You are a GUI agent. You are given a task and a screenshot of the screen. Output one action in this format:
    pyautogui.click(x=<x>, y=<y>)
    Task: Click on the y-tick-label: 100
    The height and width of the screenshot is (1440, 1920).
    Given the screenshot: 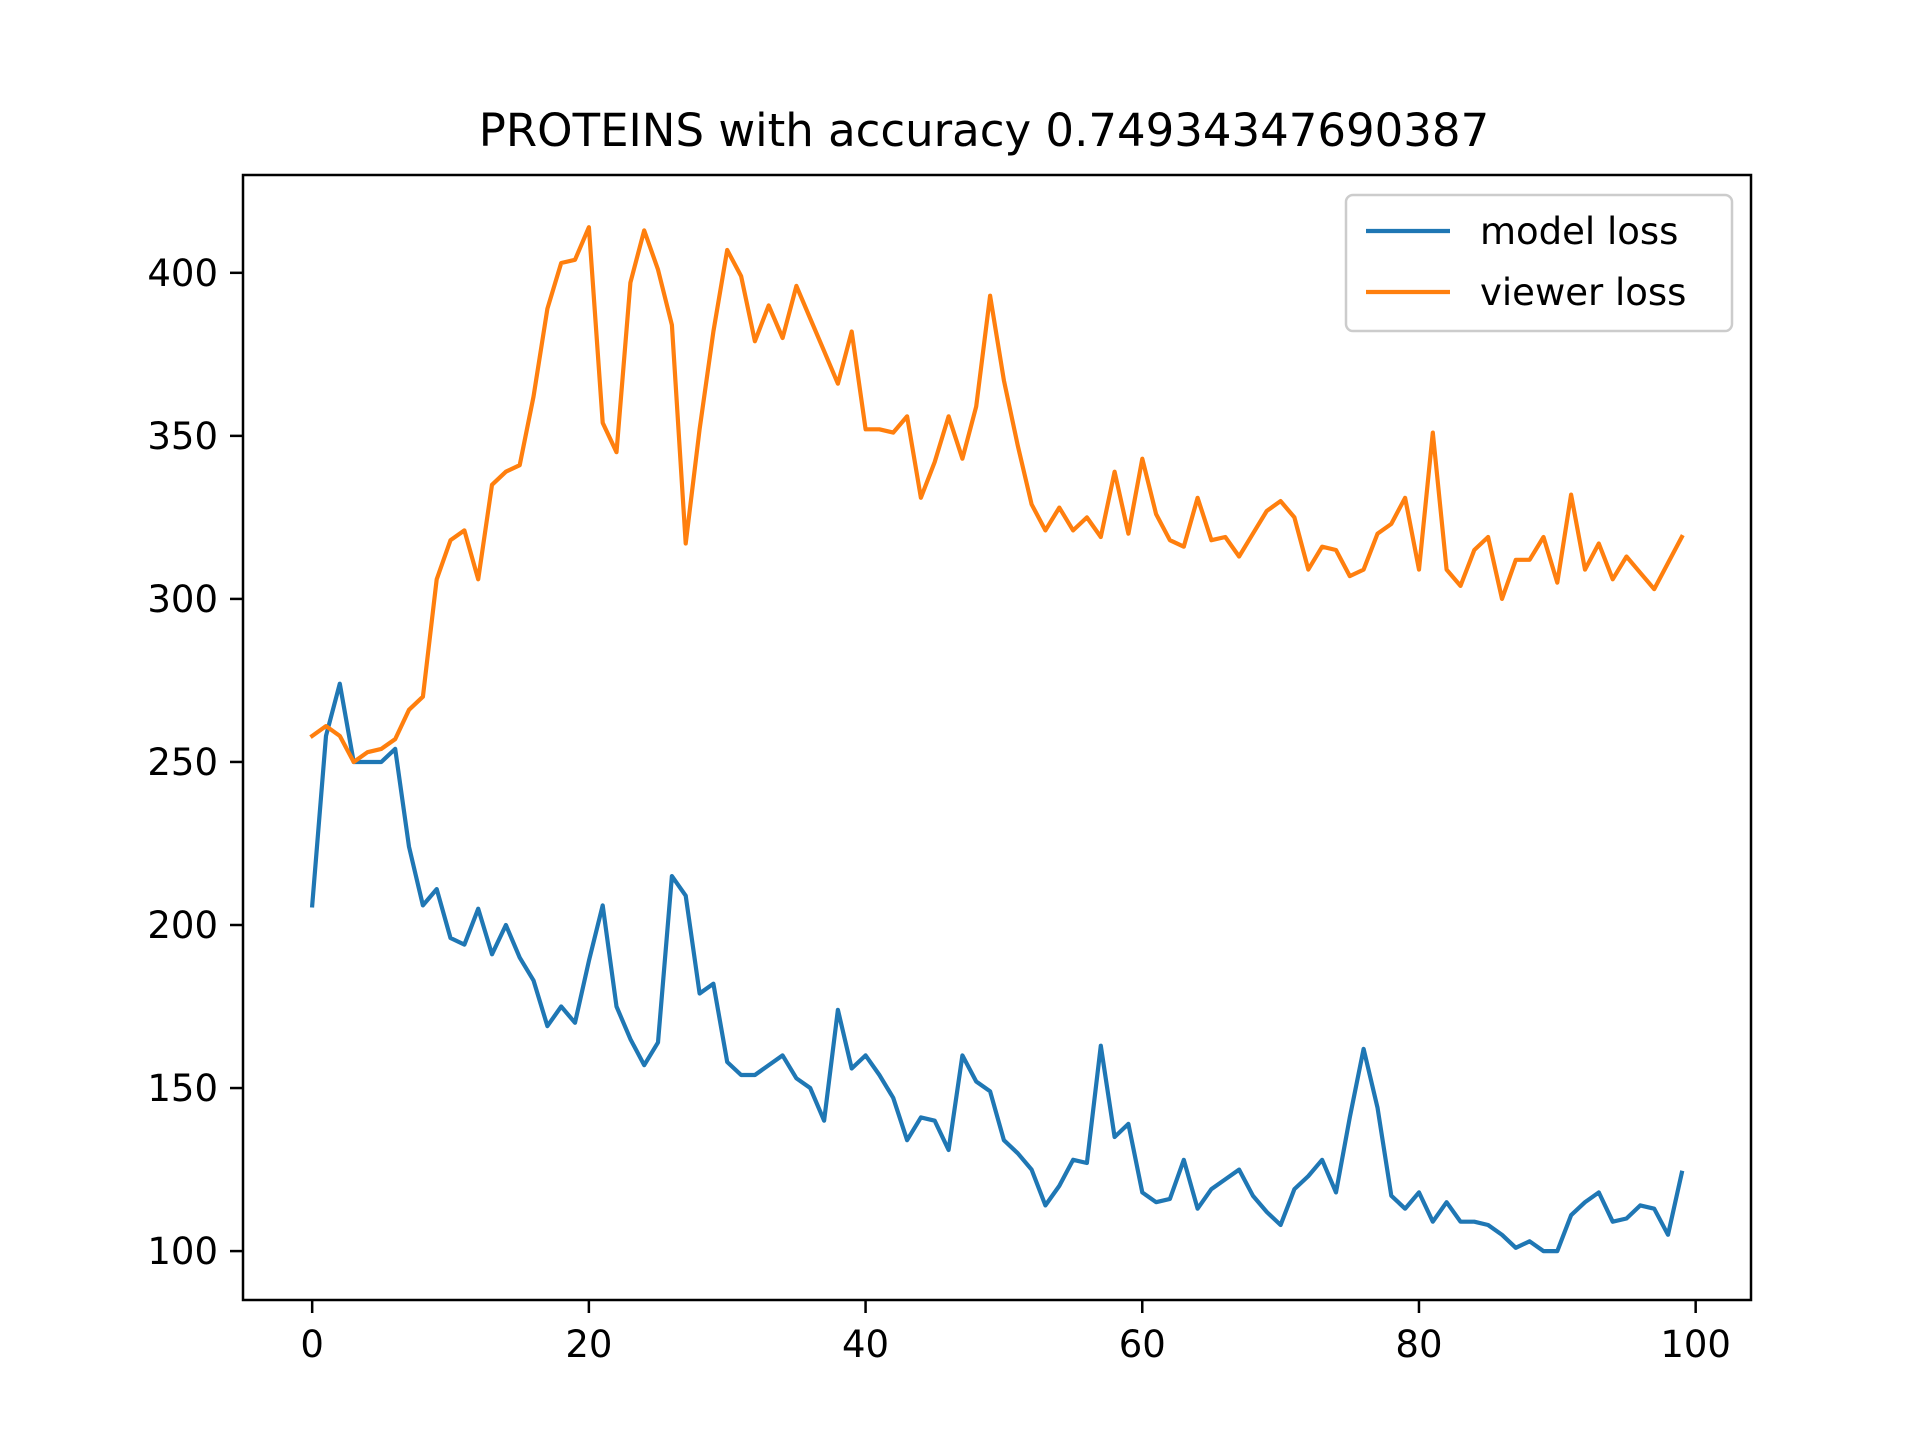 What is the action you would take?
    pyautogui.click(x=182, y=1251)
    